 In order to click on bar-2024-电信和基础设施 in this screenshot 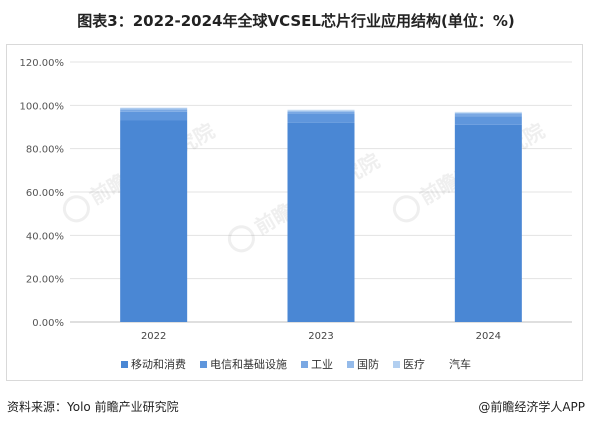, I will do `click(488, 120)`.